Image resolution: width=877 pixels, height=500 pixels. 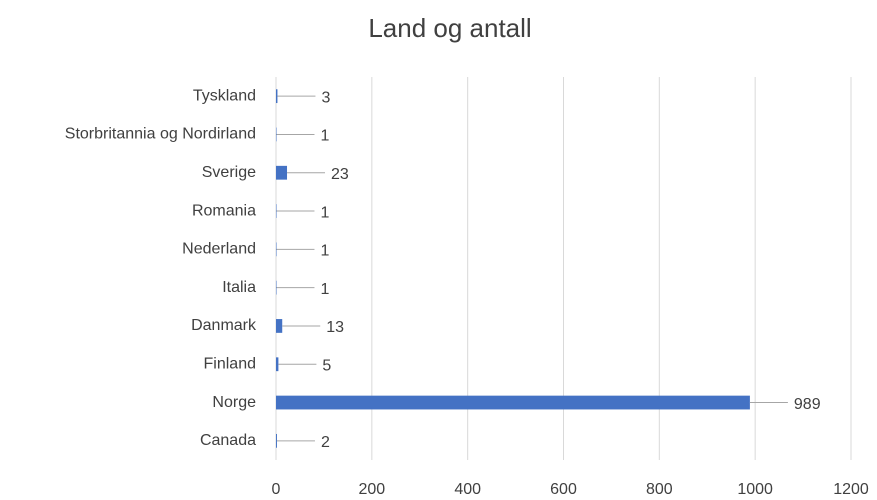 I want to click on x-tick-label: 200, so click(x=371, y=489).